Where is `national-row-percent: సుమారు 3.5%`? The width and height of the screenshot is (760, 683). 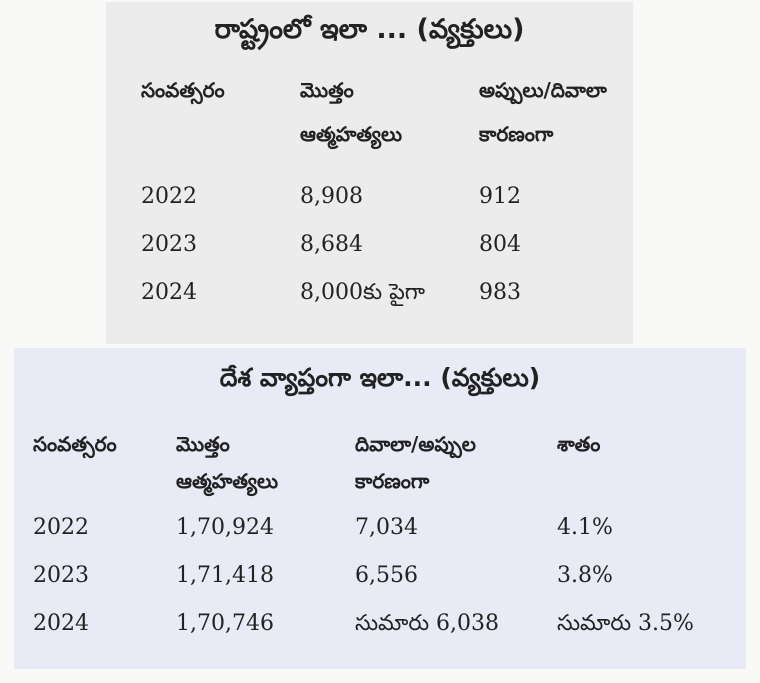
national-row-percent: సుమారు 3.5% is located at coordinates (625, 623).